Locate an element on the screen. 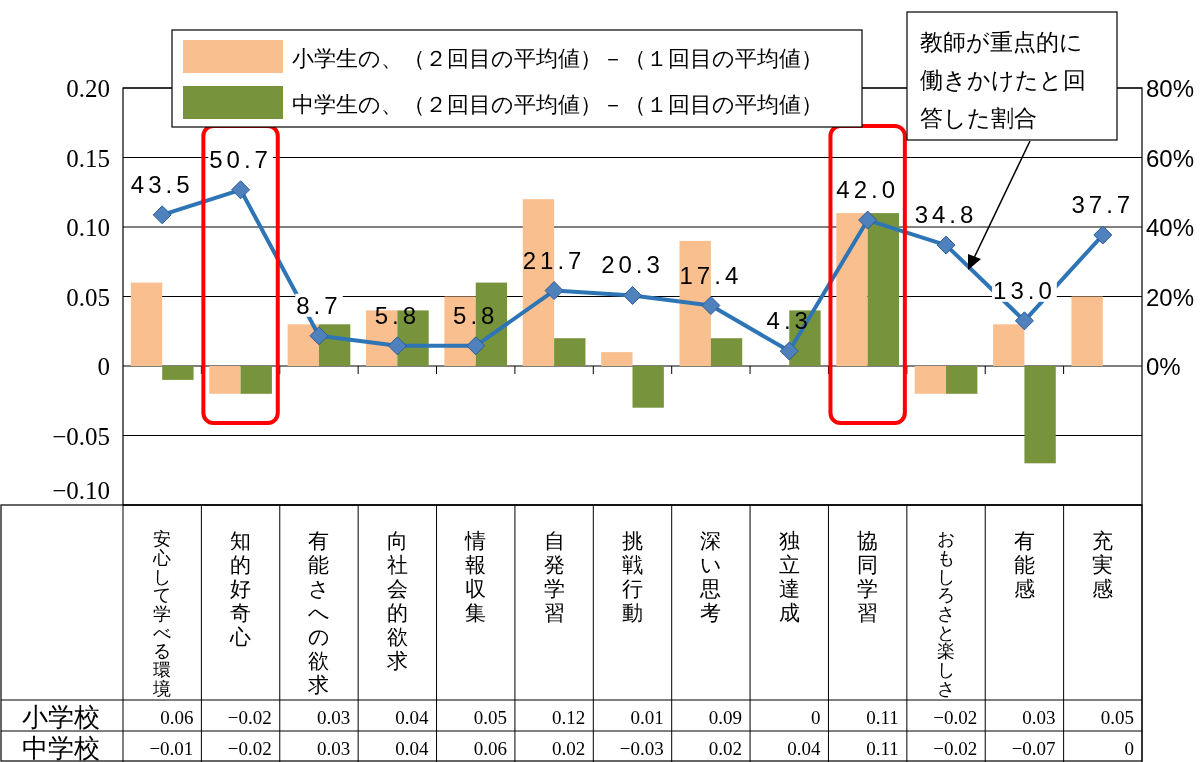  data-label: 37.7 is located at coordinates (1103, 204).